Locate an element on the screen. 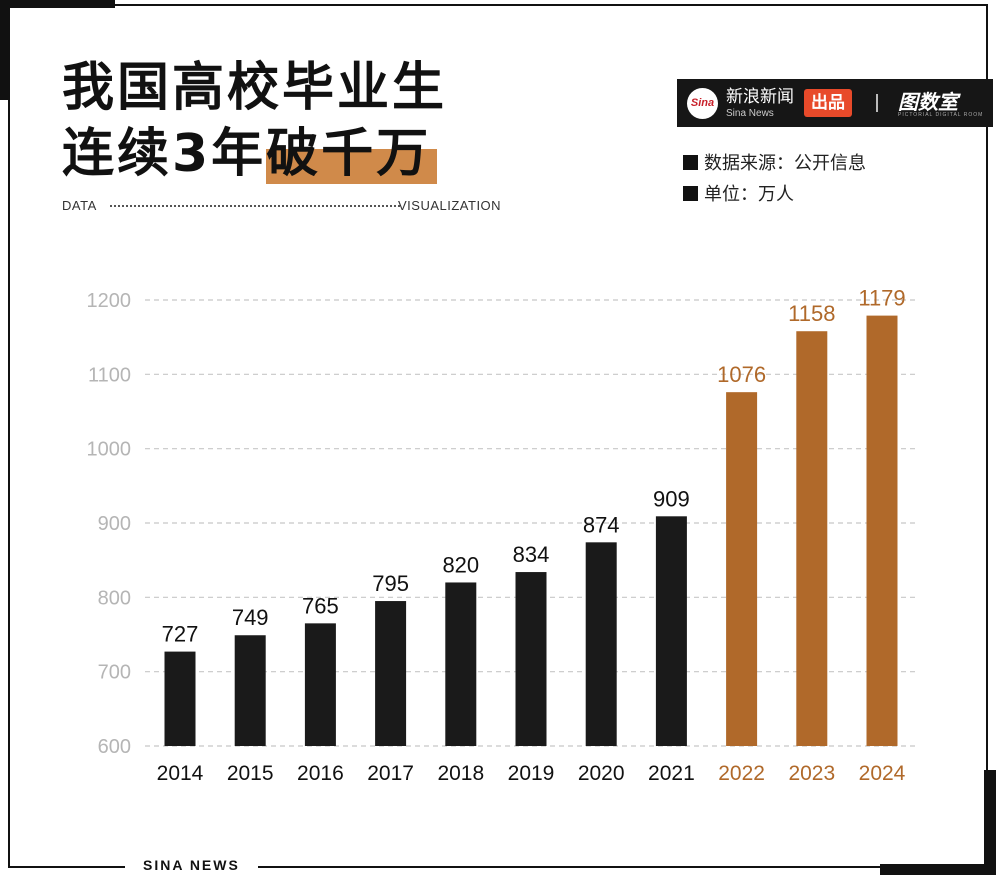  y-tick-label: 1200 is located at coordinates (109, 301).